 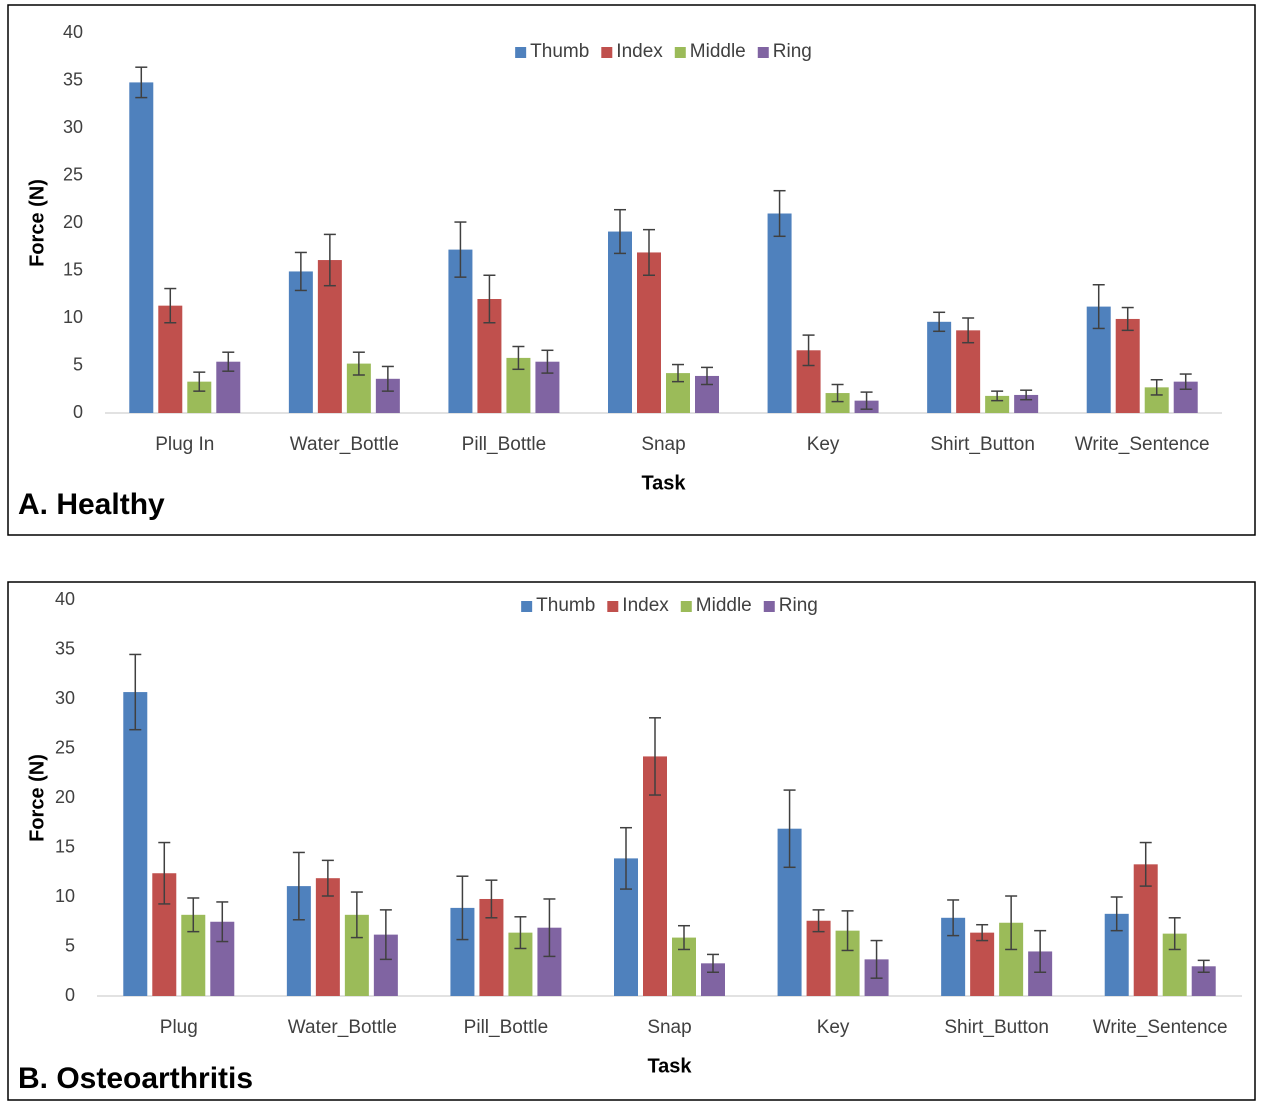 What do you see at coordinates (91, 504) in the screenshot?
I see `panel-label: A. Healthy` at bounding box center [91, 504].